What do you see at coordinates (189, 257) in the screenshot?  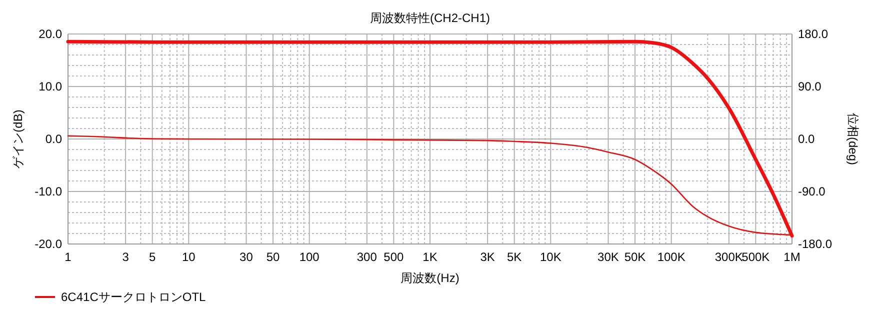 I see `x-tick-label: 10` at bounding box center [189, 257].